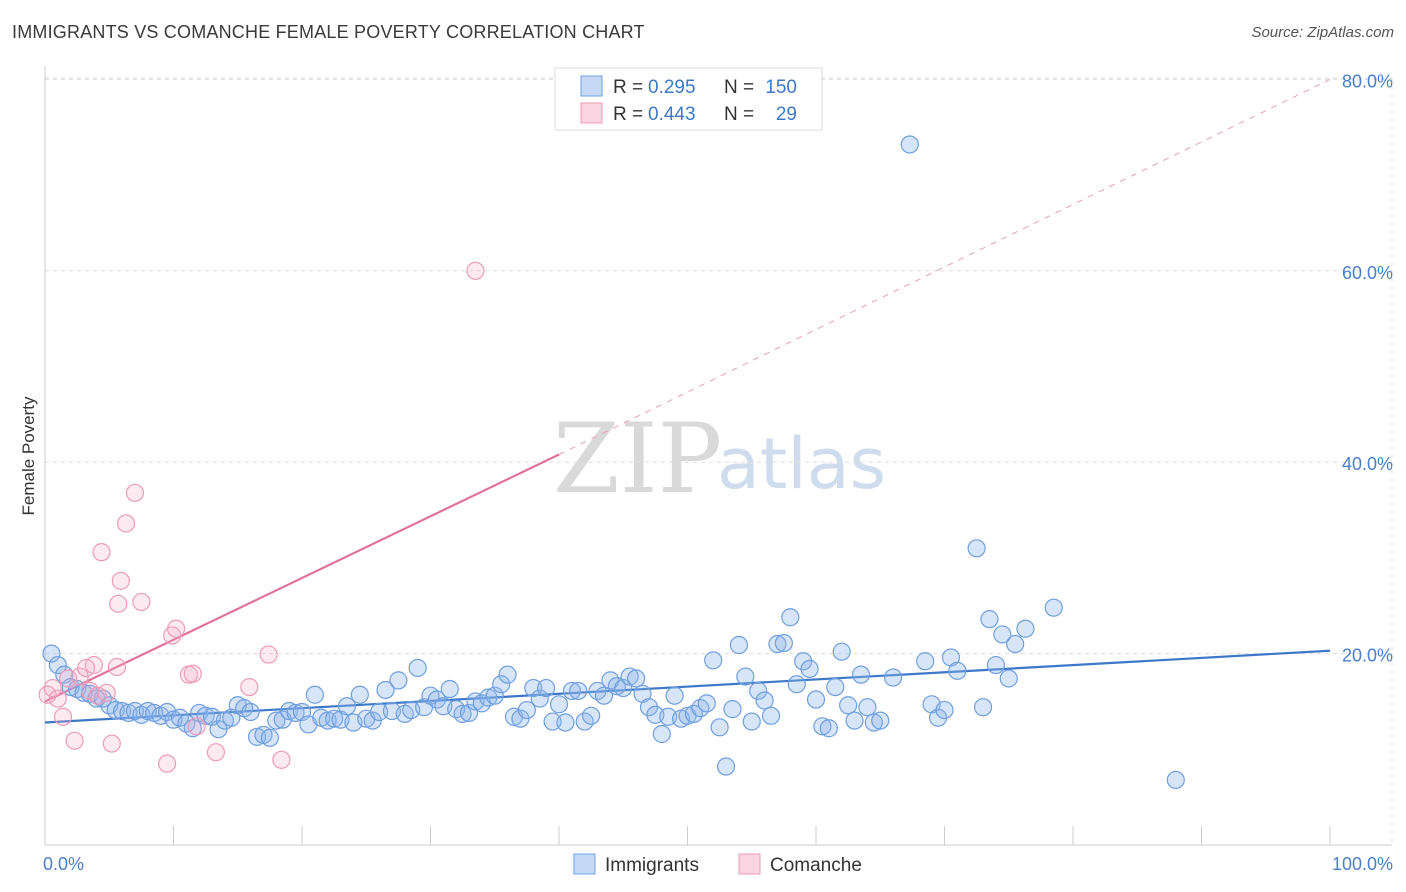 This screenshot has height=892, width=1406. Describe the element at coordinates (1367, 656) in the screenshot. I see `y-tick-label: 20.0%` at that location.